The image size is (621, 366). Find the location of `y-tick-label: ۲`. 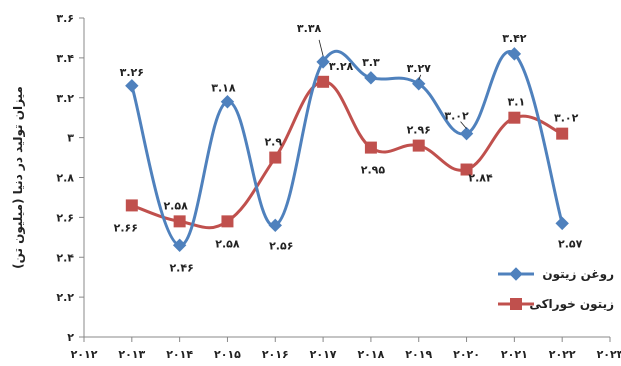

y-tick-label: ۲ is located at coordinates (70, 337).